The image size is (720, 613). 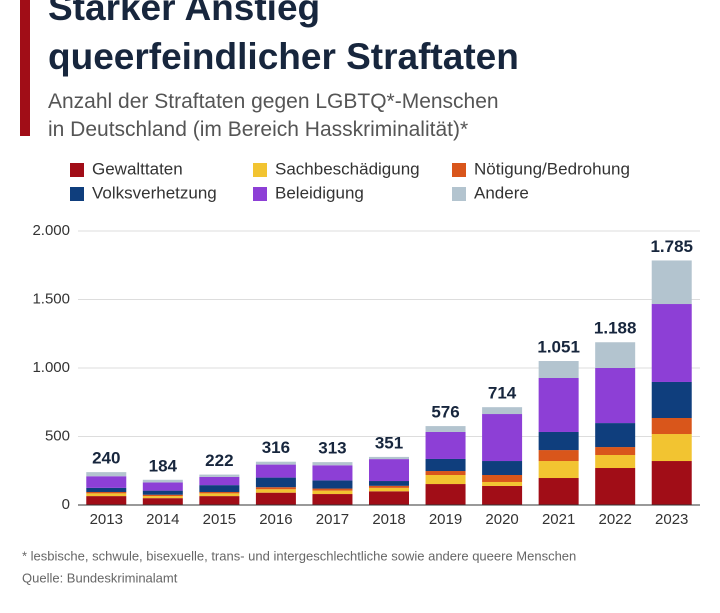 I want to click on legend-label: Volksverhetzung, so click(x=154, y=192).